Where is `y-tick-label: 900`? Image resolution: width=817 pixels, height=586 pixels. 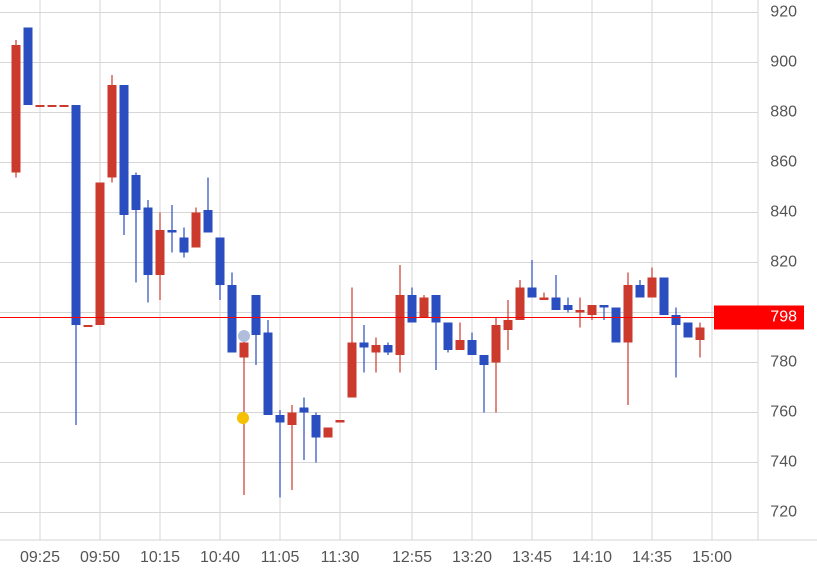
y-tick-label: 900 is located at coordinates (783, 62).